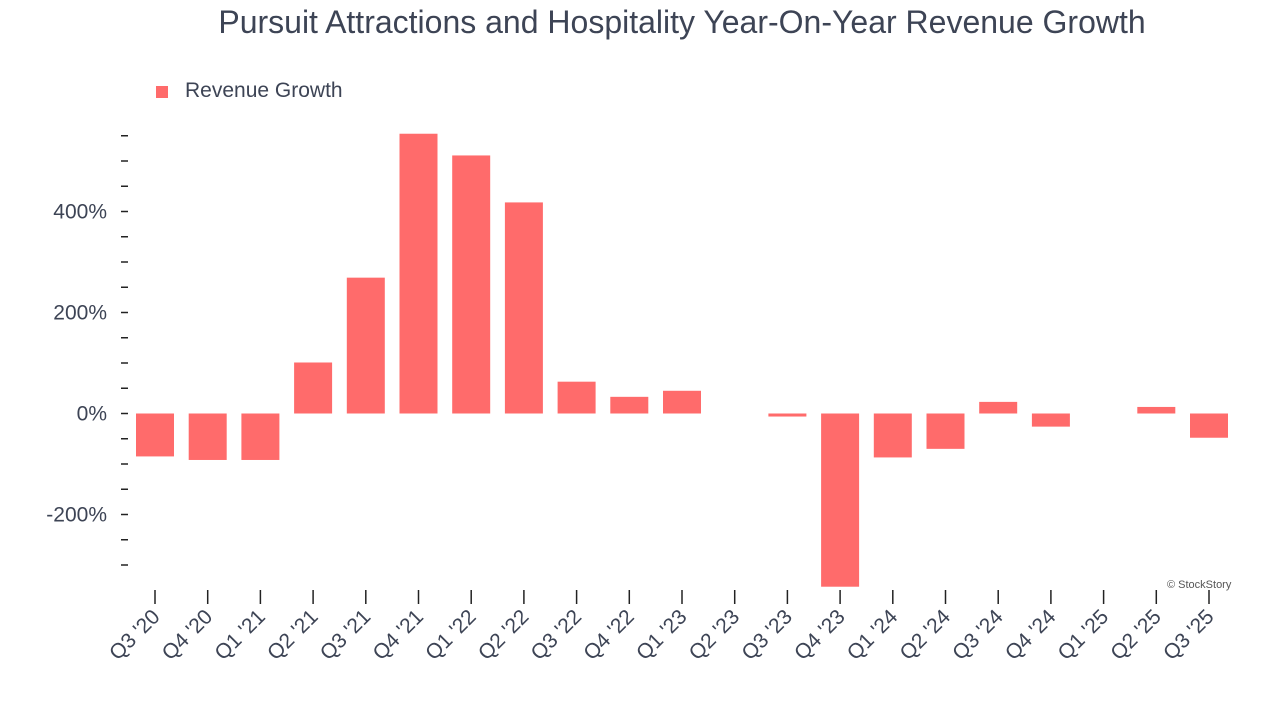 The width and height of the screenshot is (1280, 720). I want to click on x-tick-label: Q1 '25, so click(1084, 635).